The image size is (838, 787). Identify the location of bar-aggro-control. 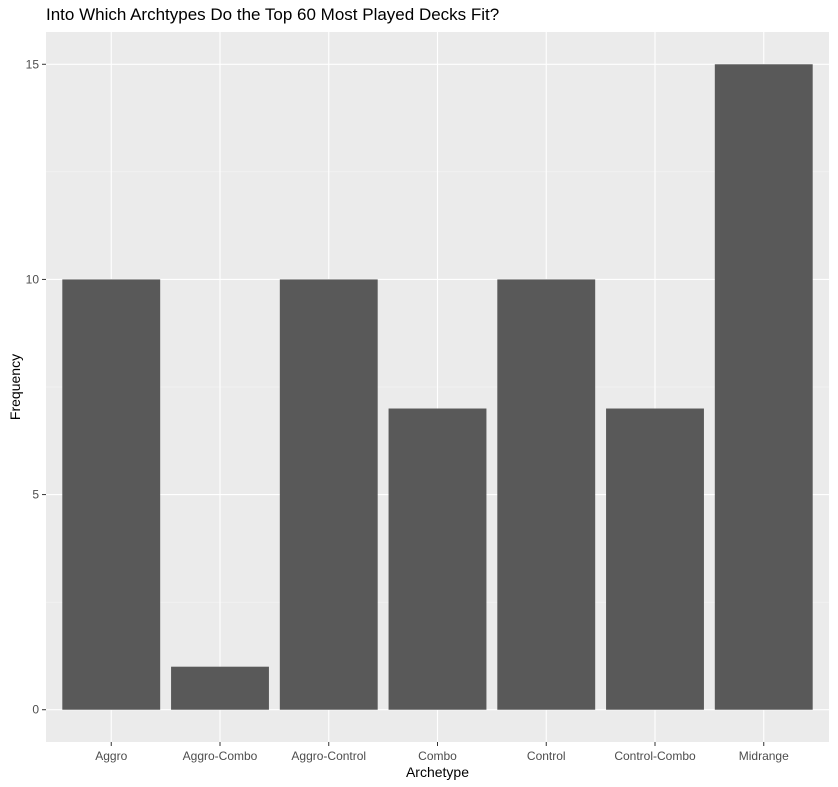
(328, 494).